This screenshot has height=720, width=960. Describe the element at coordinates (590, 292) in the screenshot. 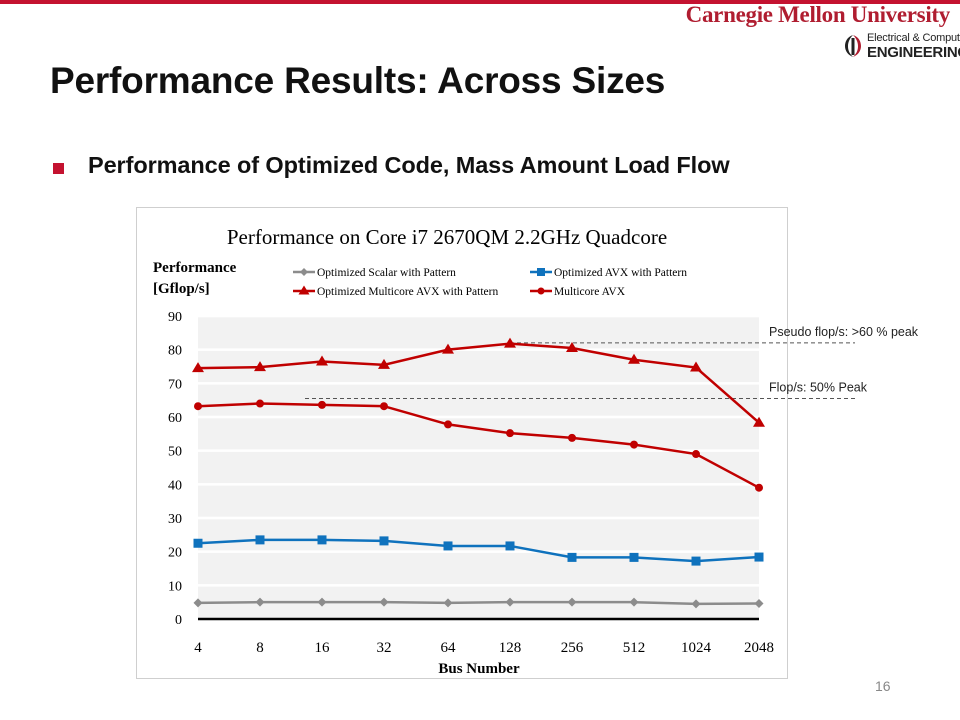

I see `legend-label: Multicore AVX` at that location.